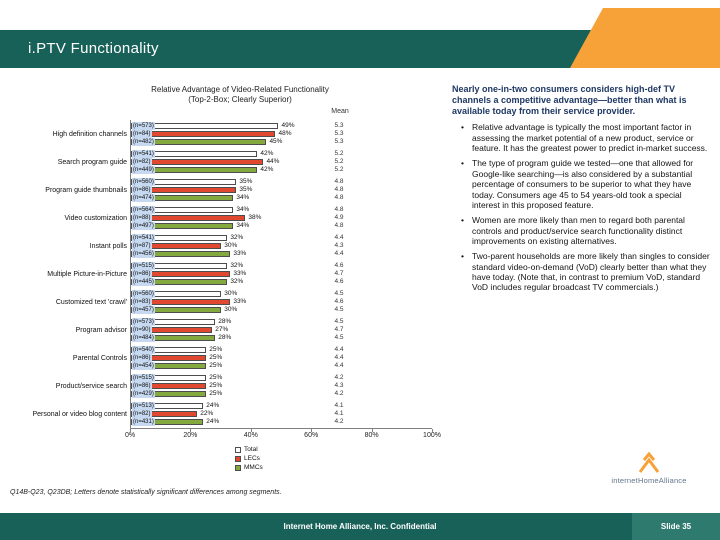 The height and width of the screenshot is (540, 720). I want to click on bar-row: (n=86) 33% 4.7, so click(281, 274).